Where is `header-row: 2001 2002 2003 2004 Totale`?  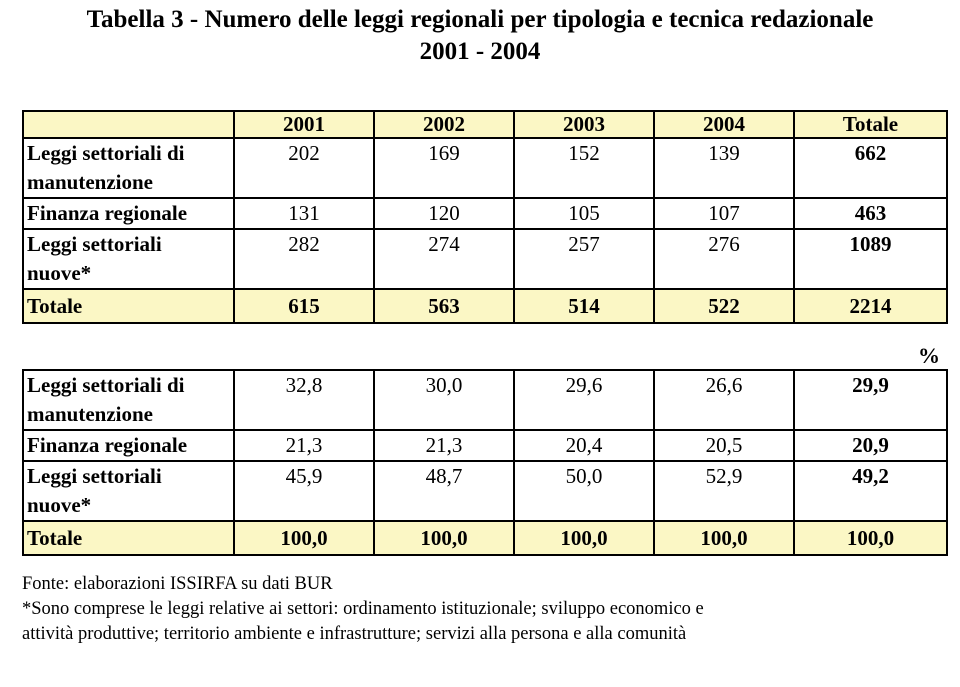
header-row: 2001 2002 2003 2004 Totale is located at coordinates (485, 124).